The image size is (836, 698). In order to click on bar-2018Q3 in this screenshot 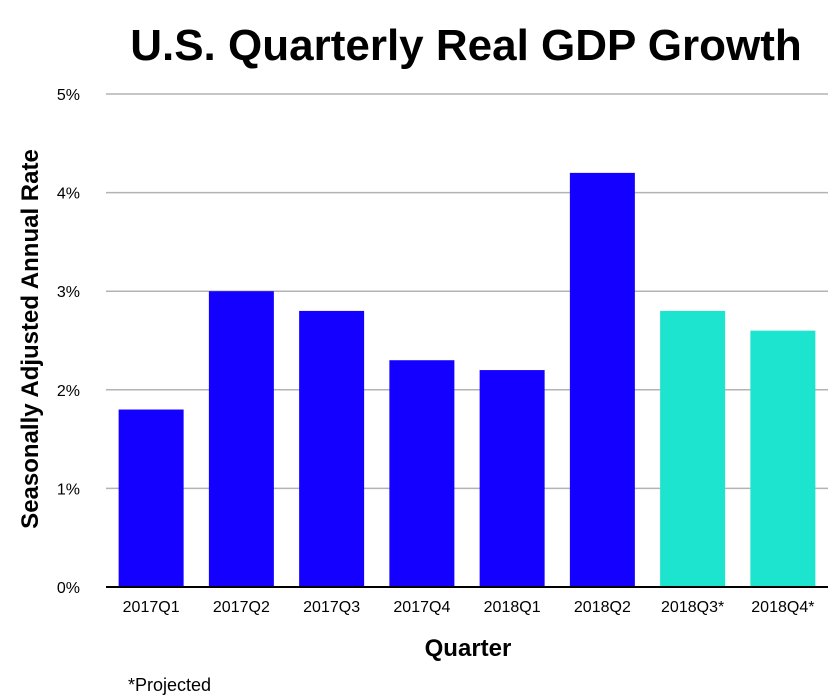, I will do `click(693, 448)`.